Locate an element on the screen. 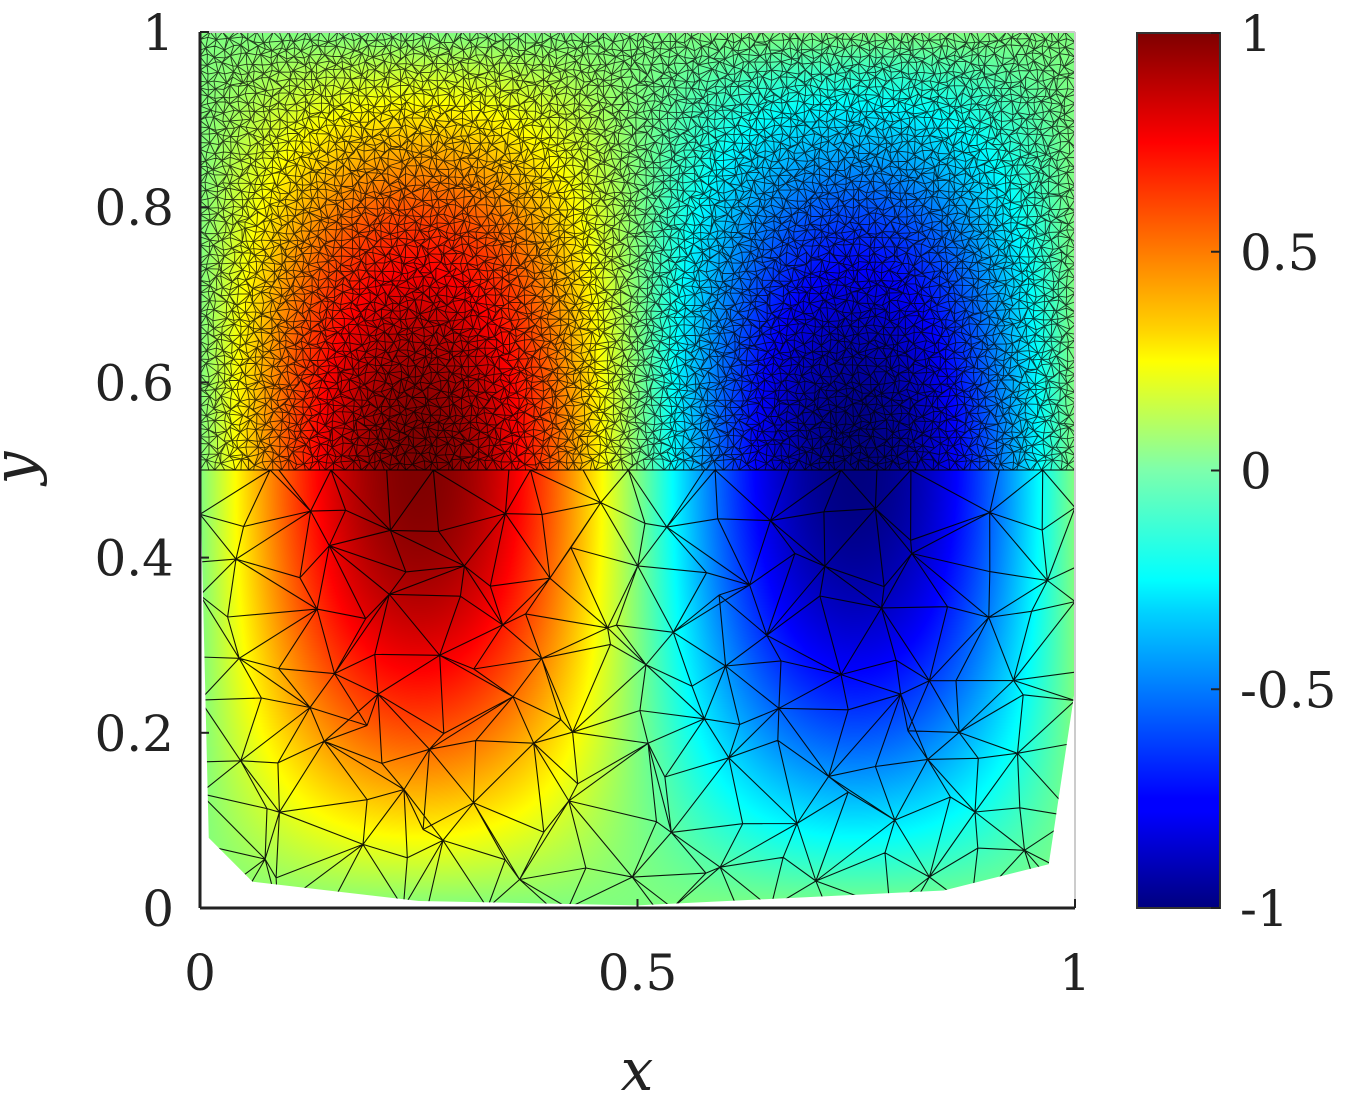  x-tick-label: 1 is located at coordinates (1075, 973).